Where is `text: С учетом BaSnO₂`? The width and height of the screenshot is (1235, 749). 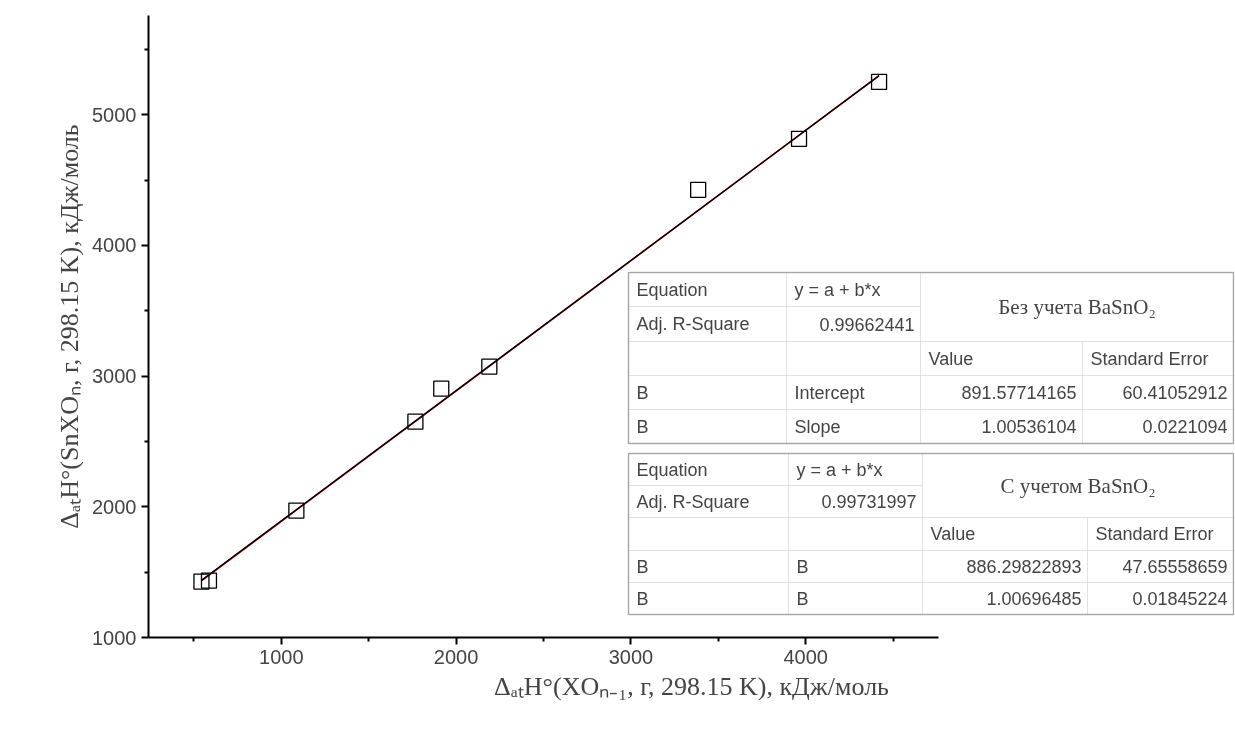 text: С учетом BaSnO₂ is located at coordinates (1078, 485).